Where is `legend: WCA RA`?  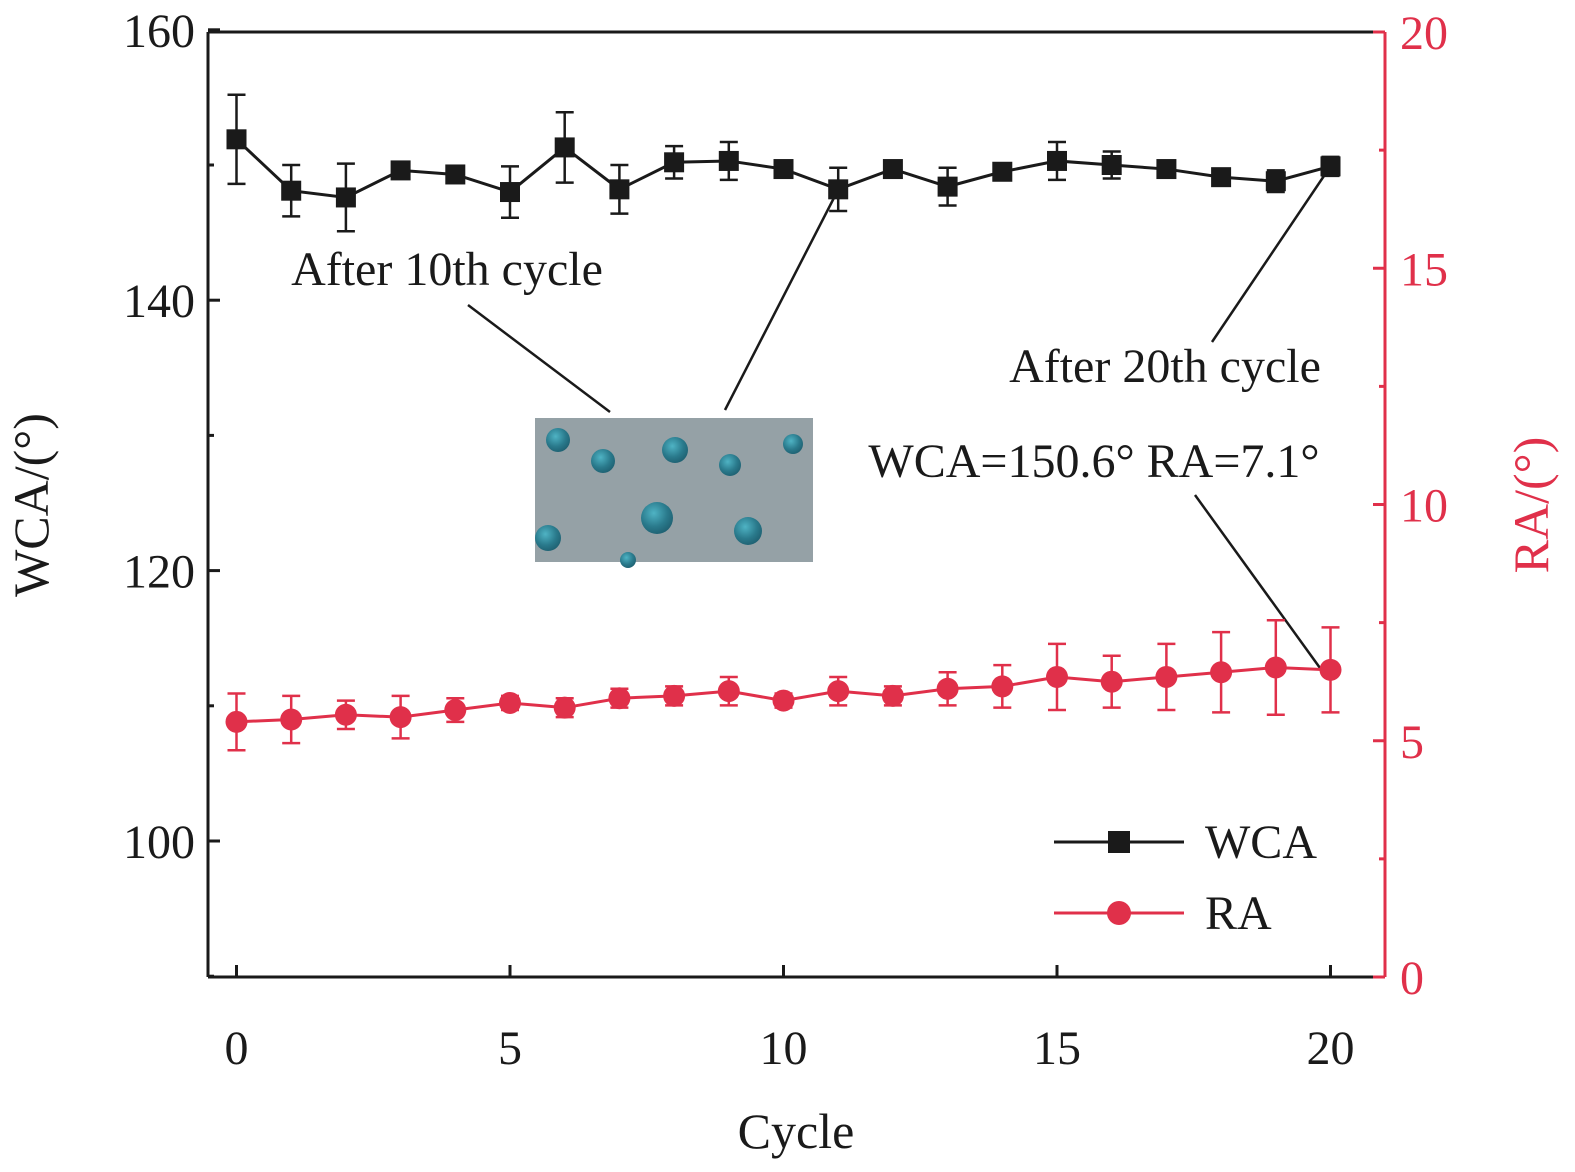
legend: WCA RA is located at coordinates (1185, 878).